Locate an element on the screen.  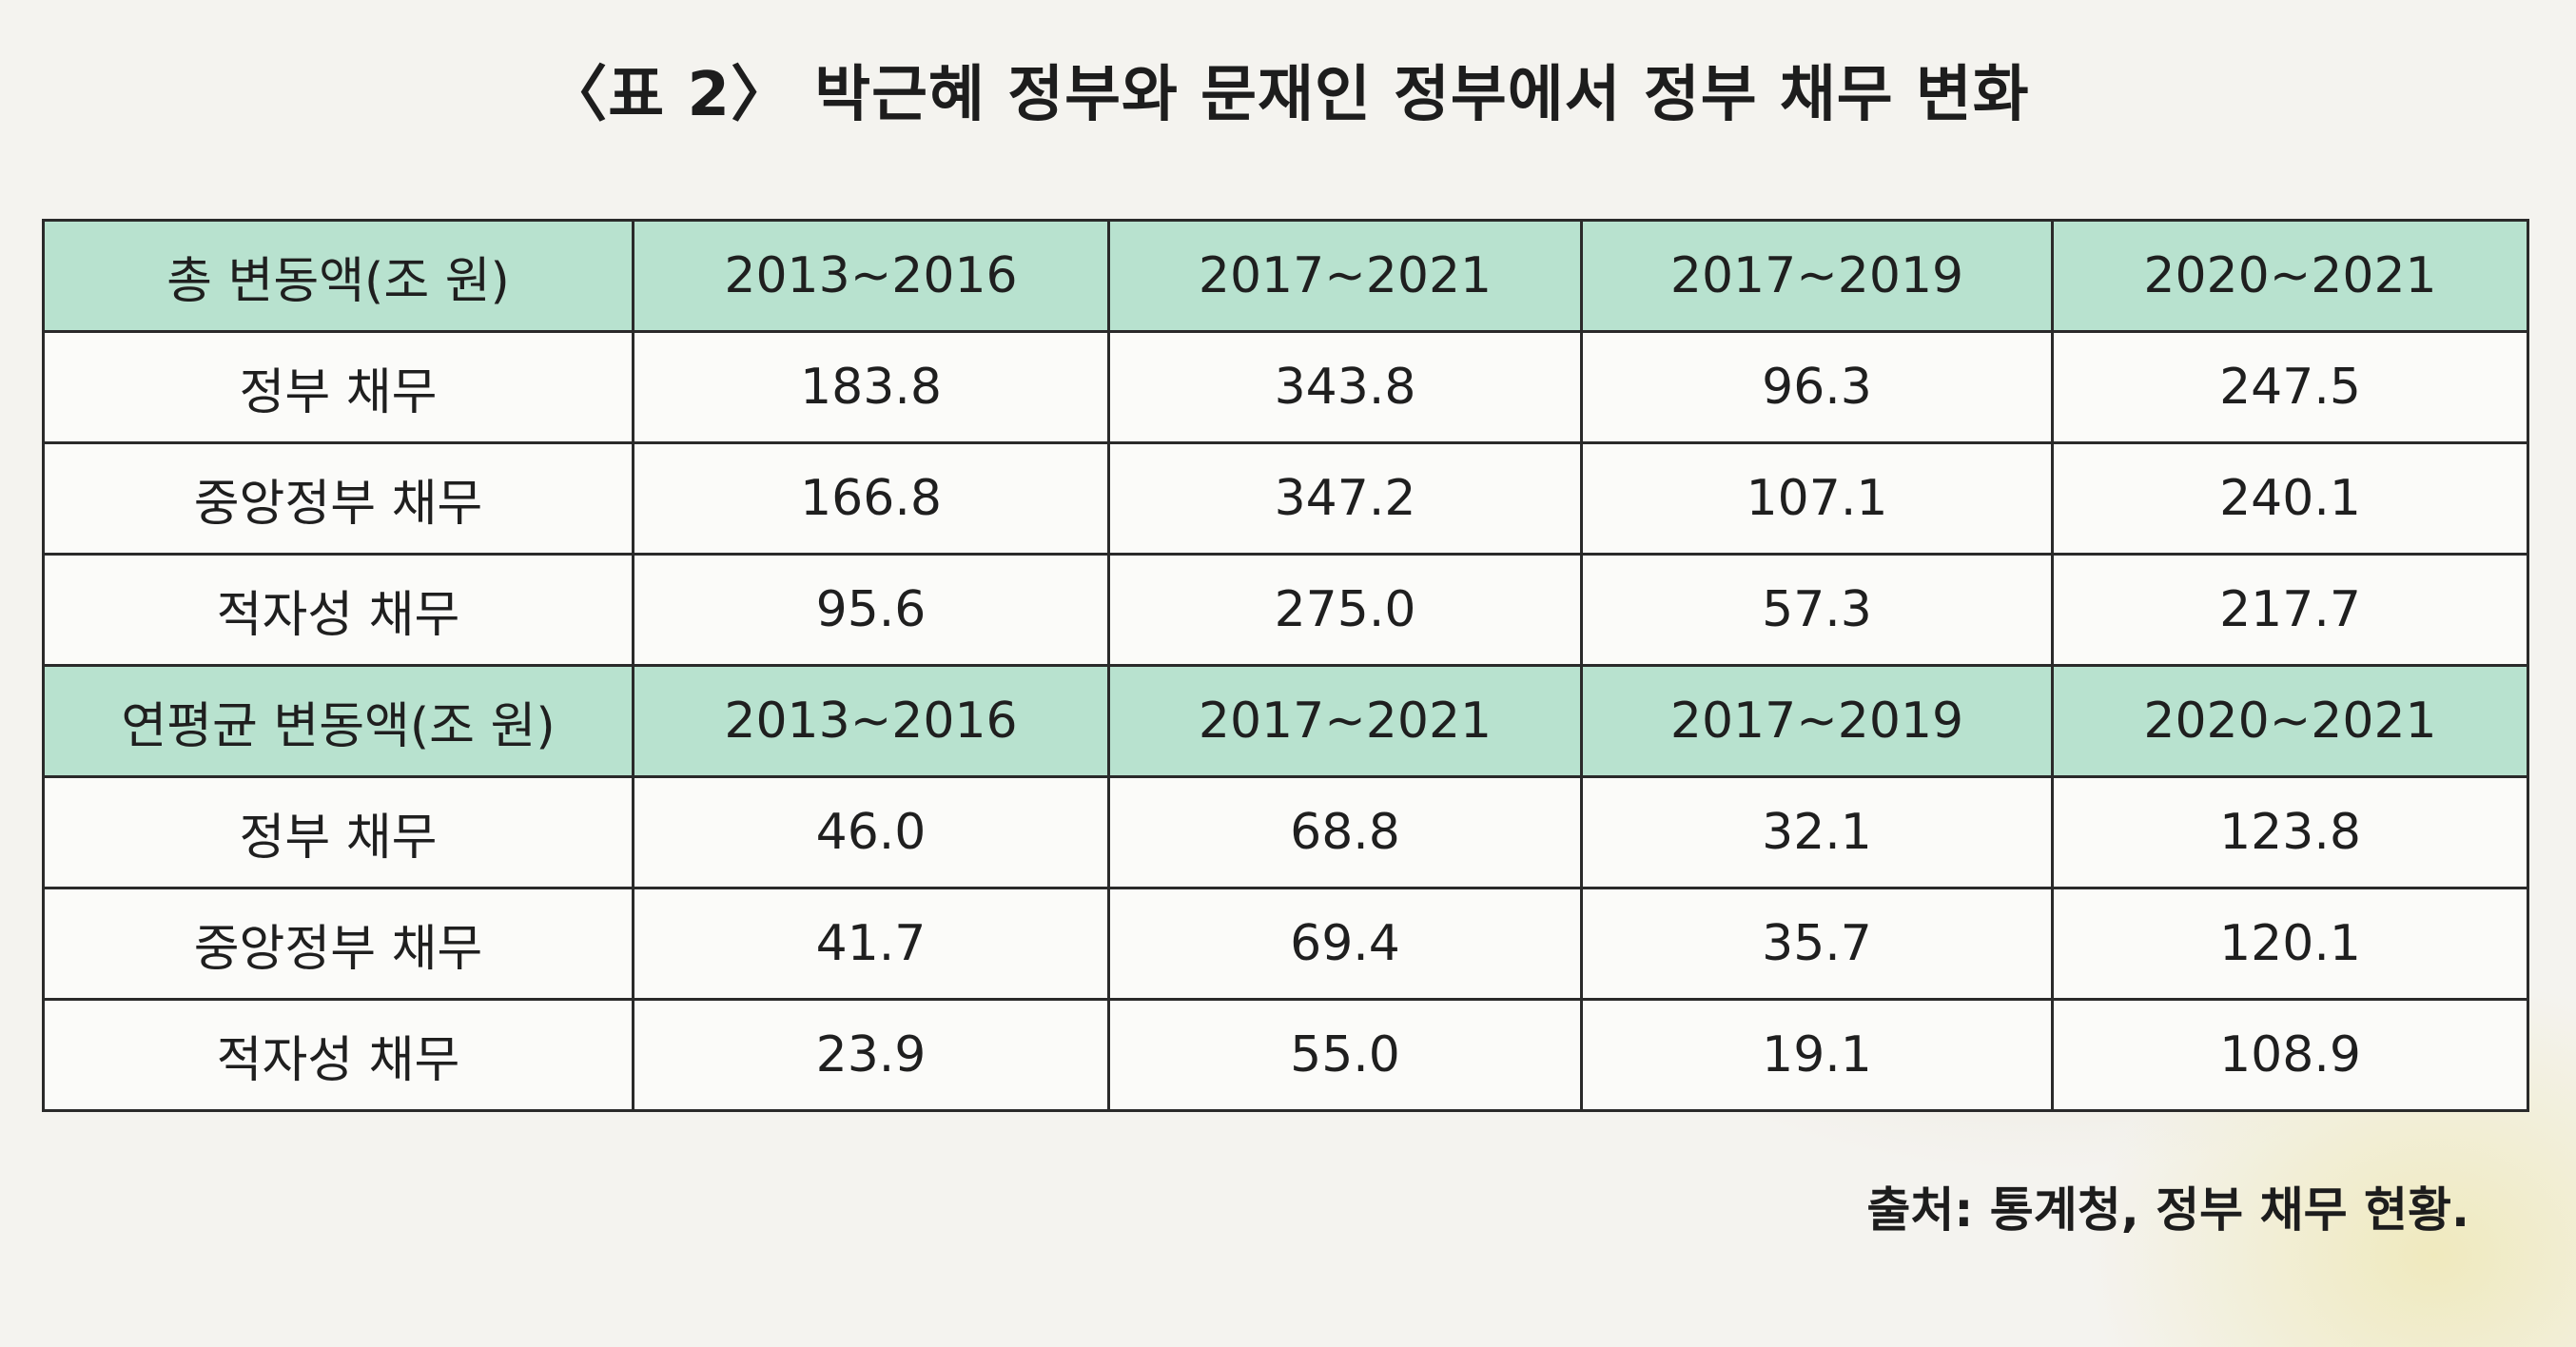
table-row: 적자성 채무 23.9 55.0 19.1 108.9 is located at coordinates (1286, 1055).